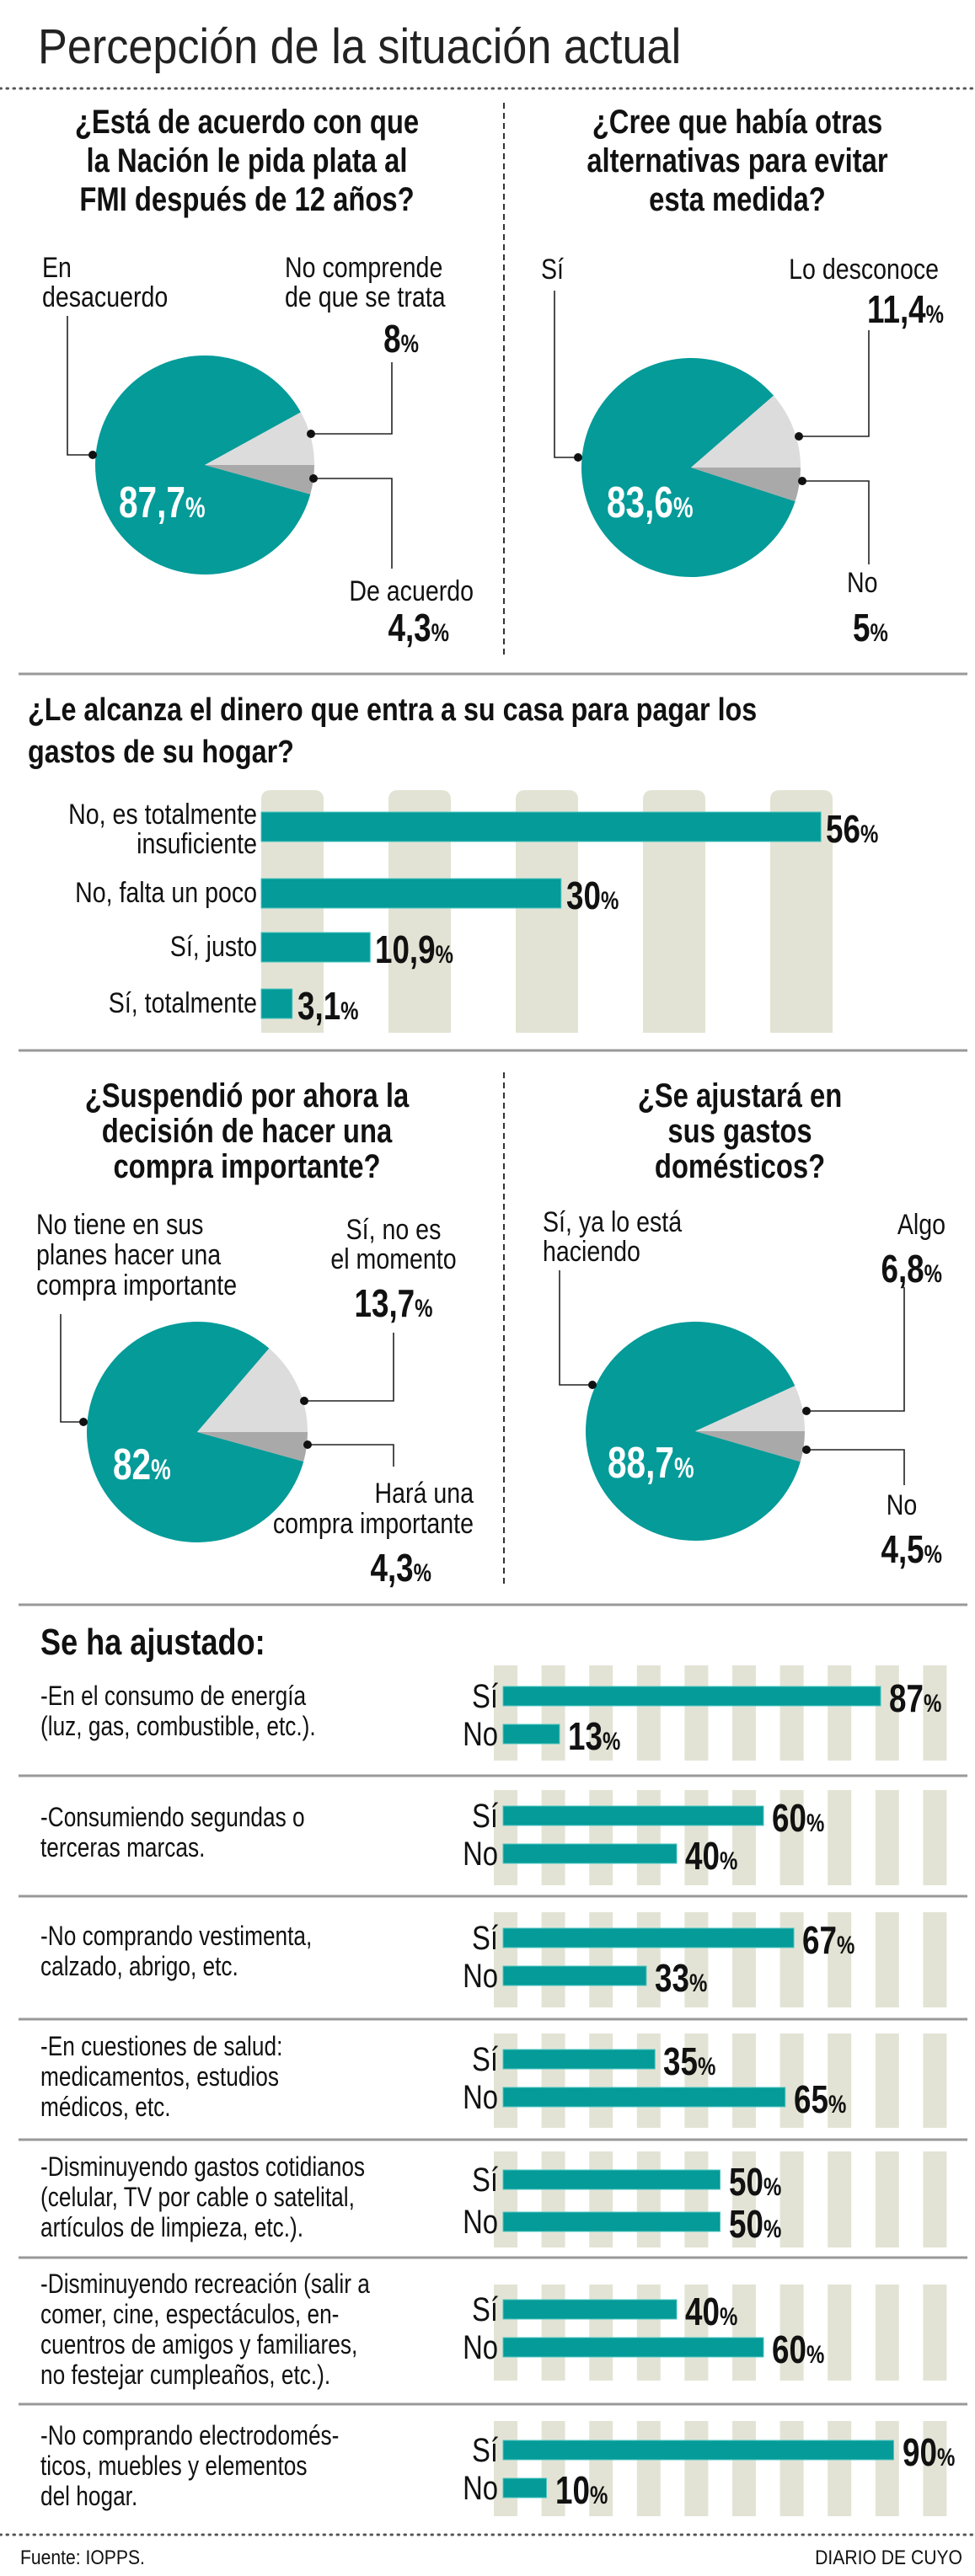 Image resolution: width=975 pixels, height=2576 pixels. What do you see at coordinates (902, 1269) in the screenshot?
I see `value-number: 6,8` at bounding box center [902, 1269].